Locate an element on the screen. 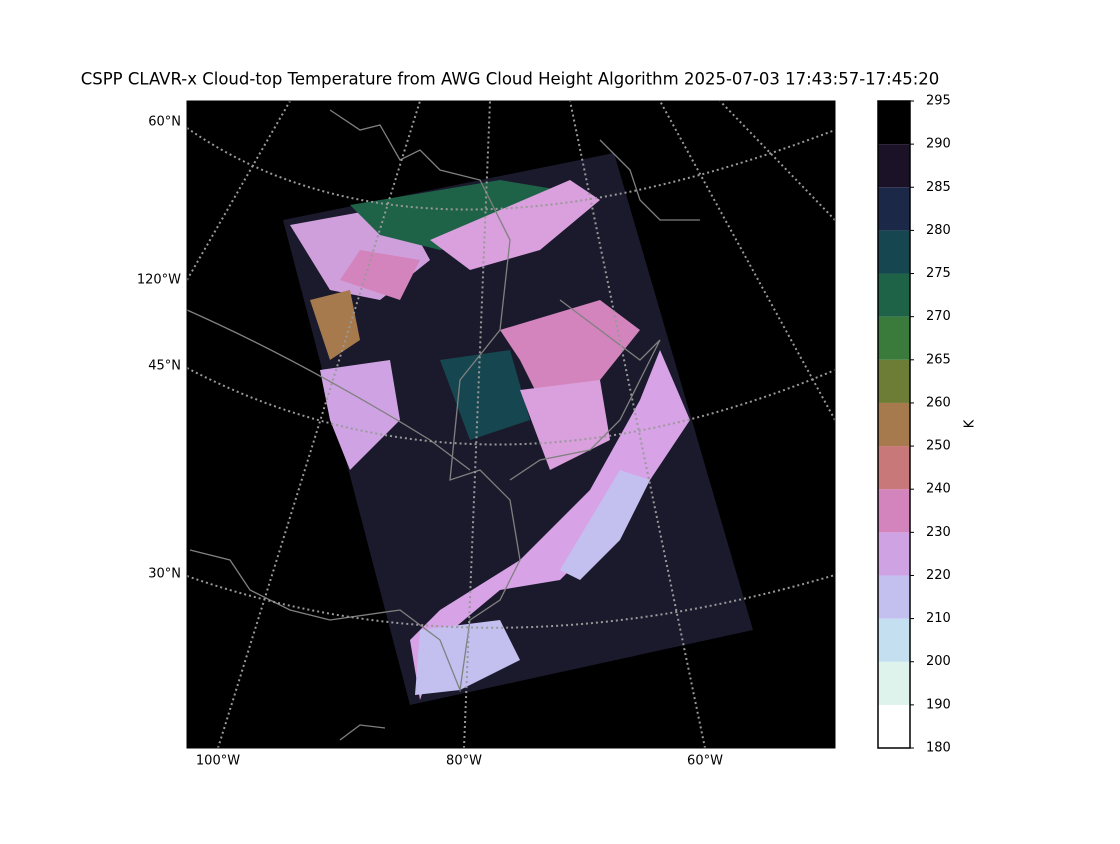 The height and width of the screenshot is (844, 1120). lon-label: 80°W is located at coordinates (464, 761).